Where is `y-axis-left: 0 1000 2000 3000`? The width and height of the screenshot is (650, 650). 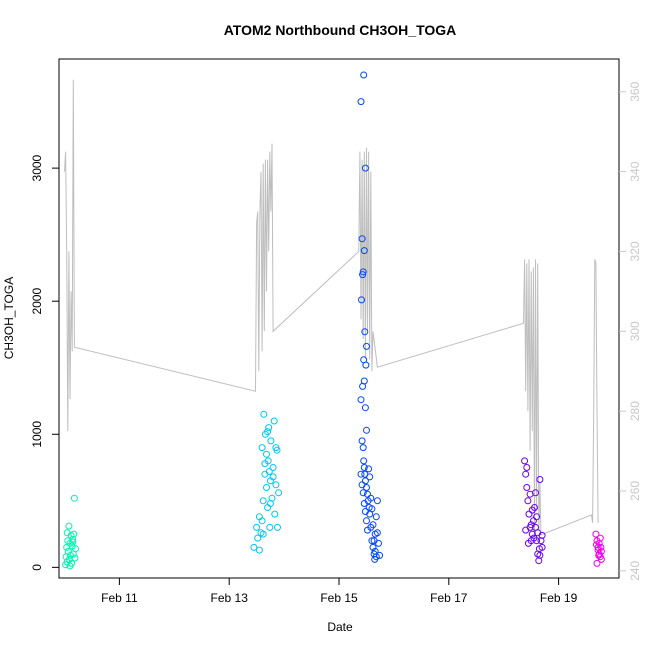
y-axis-left: 0 1000 2000 3000 is located at coordinates (44, 362).